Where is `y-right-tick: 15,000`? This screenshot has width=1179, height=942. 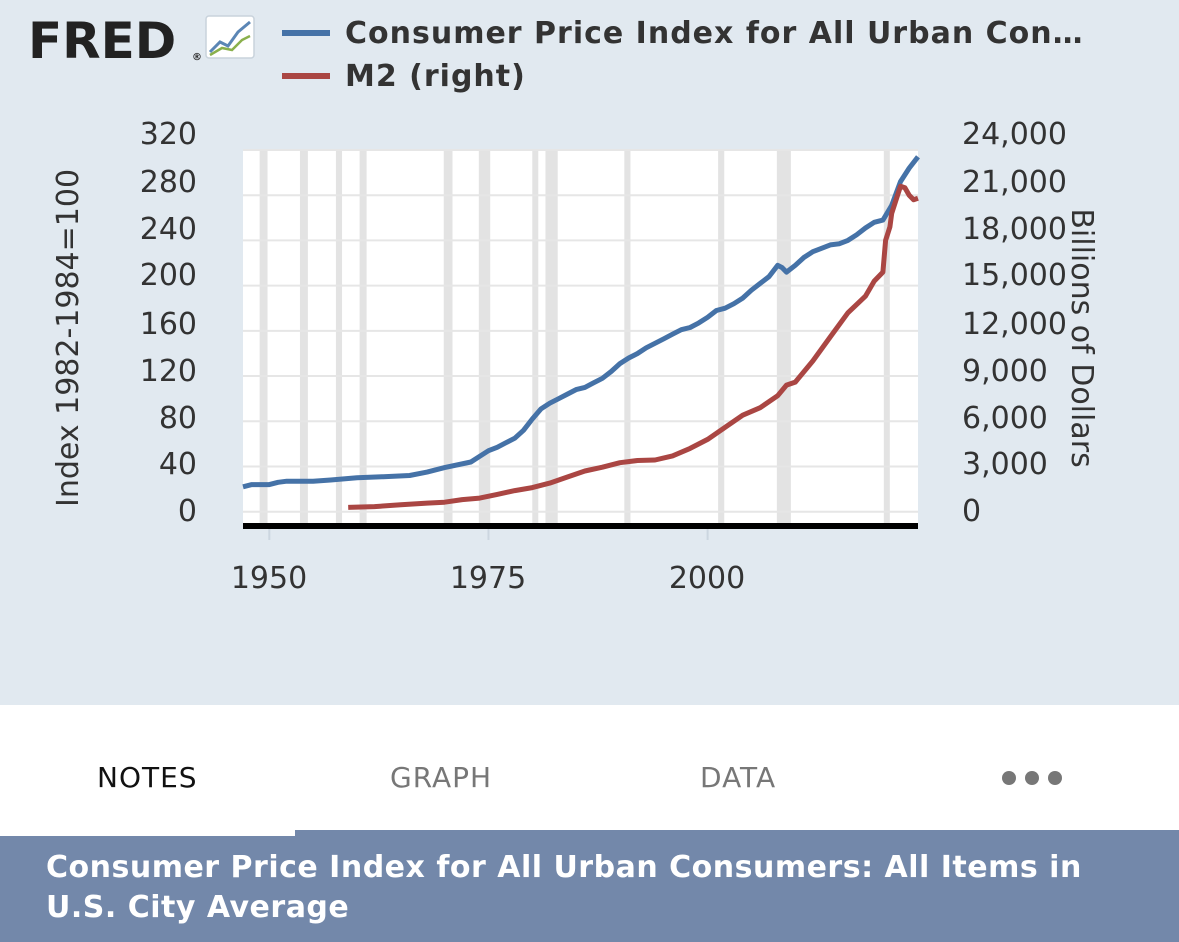 y-right-tick: 15,000 is located at coordinates (1014, 275).